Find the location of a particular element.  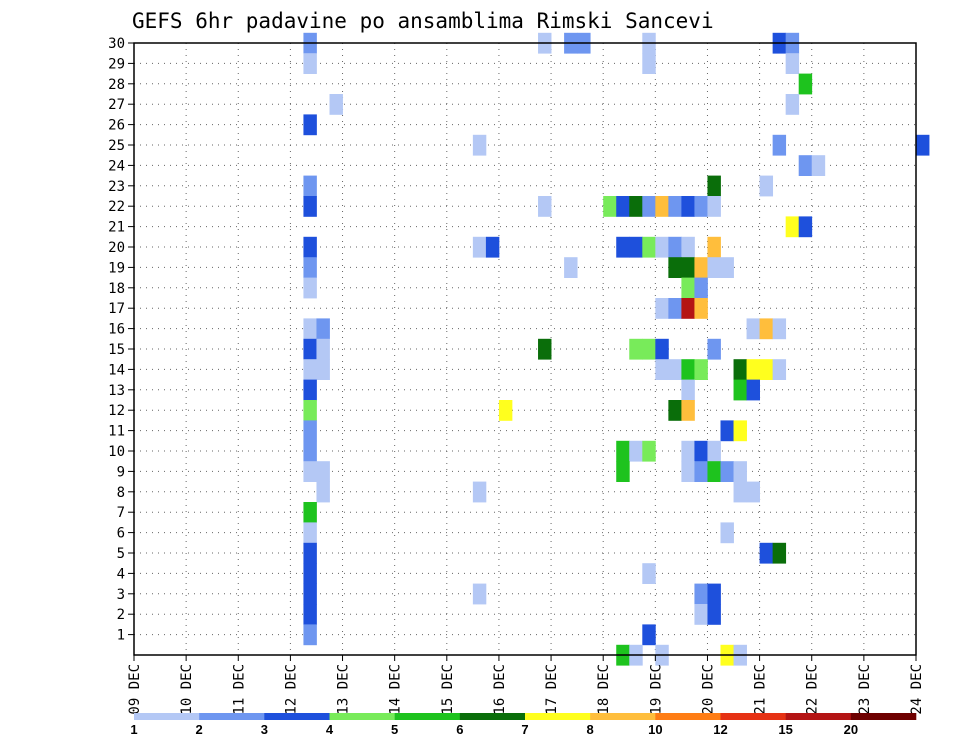

legend-label: 2 is located at coordinates (199, 729).